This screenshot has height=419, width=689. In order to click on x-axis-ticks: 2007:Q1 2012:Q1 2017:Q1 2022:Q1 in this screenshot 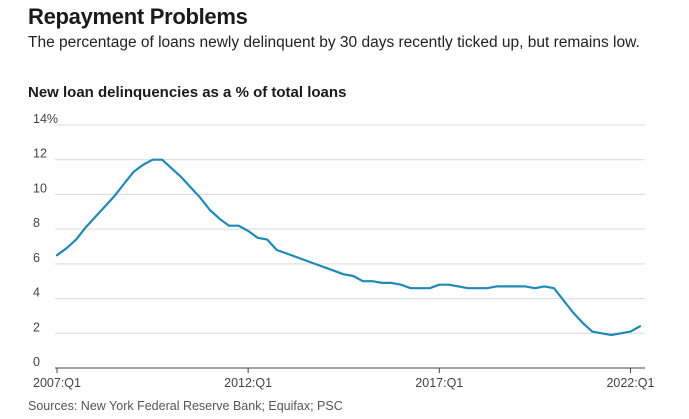, I will do `click(343, 379)`.